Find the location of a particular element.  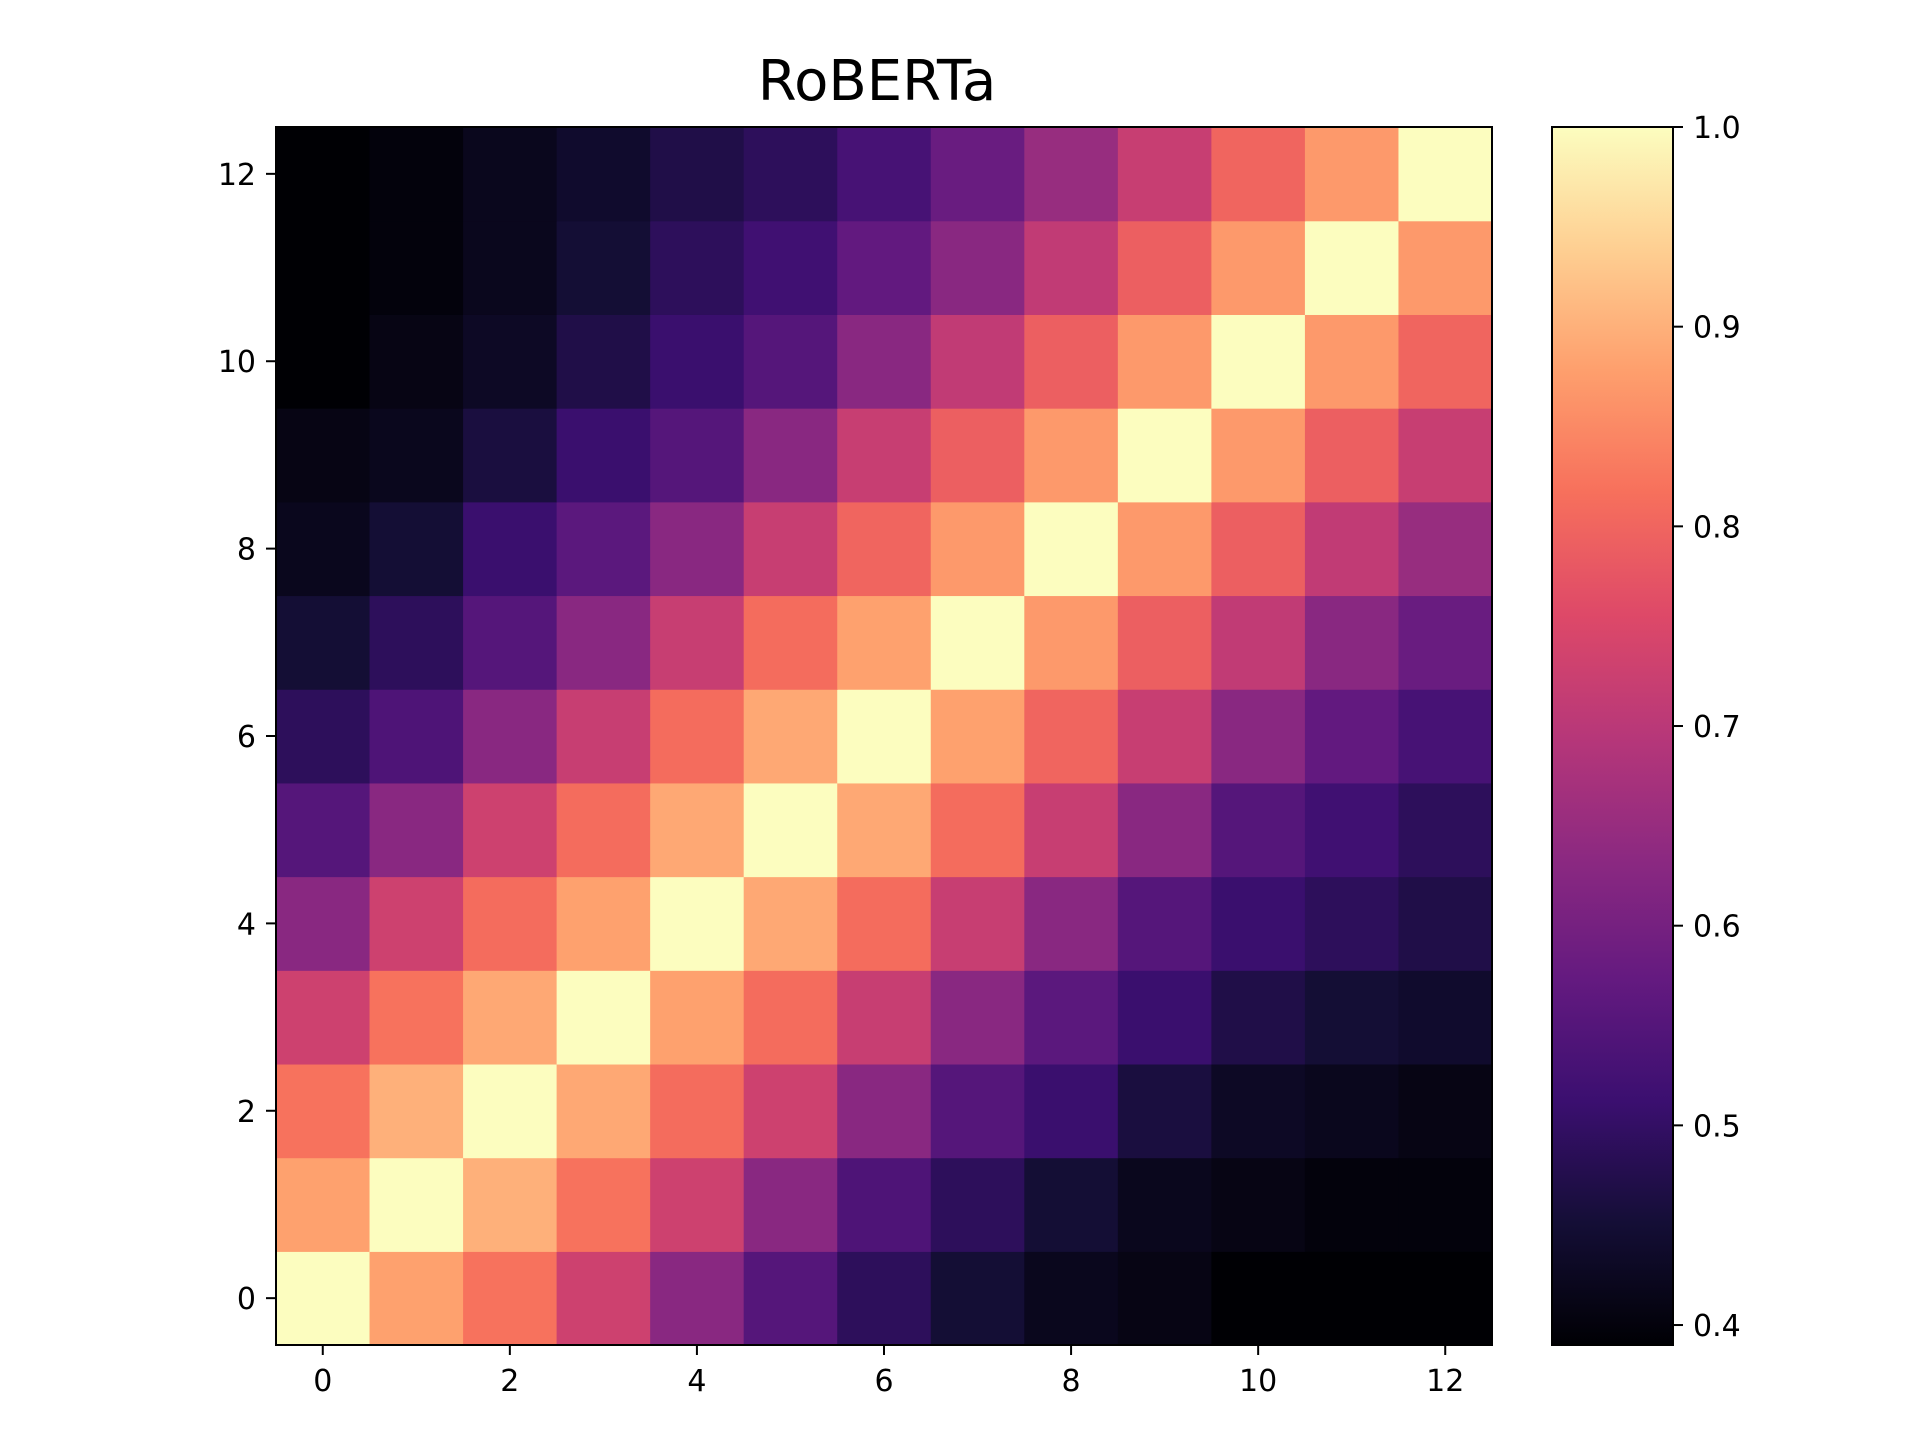

y-axis: 0 2 4 6 8 10 12 is located at coordinates (247, 737).